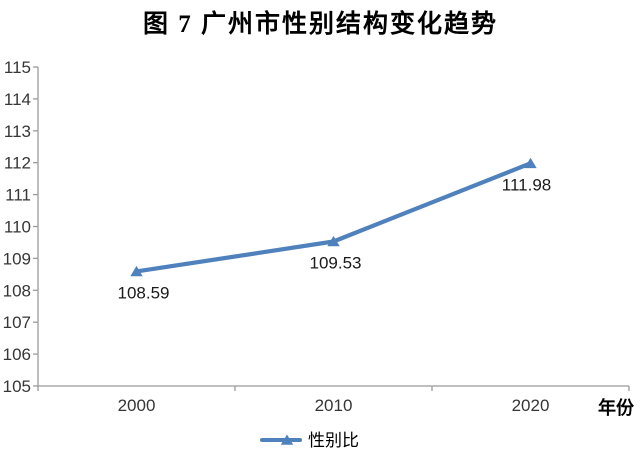  What do you see at coordinates (17, 322) in the screenshot?
I see `y-tick-label: 107` at bounding box center [17, 322].